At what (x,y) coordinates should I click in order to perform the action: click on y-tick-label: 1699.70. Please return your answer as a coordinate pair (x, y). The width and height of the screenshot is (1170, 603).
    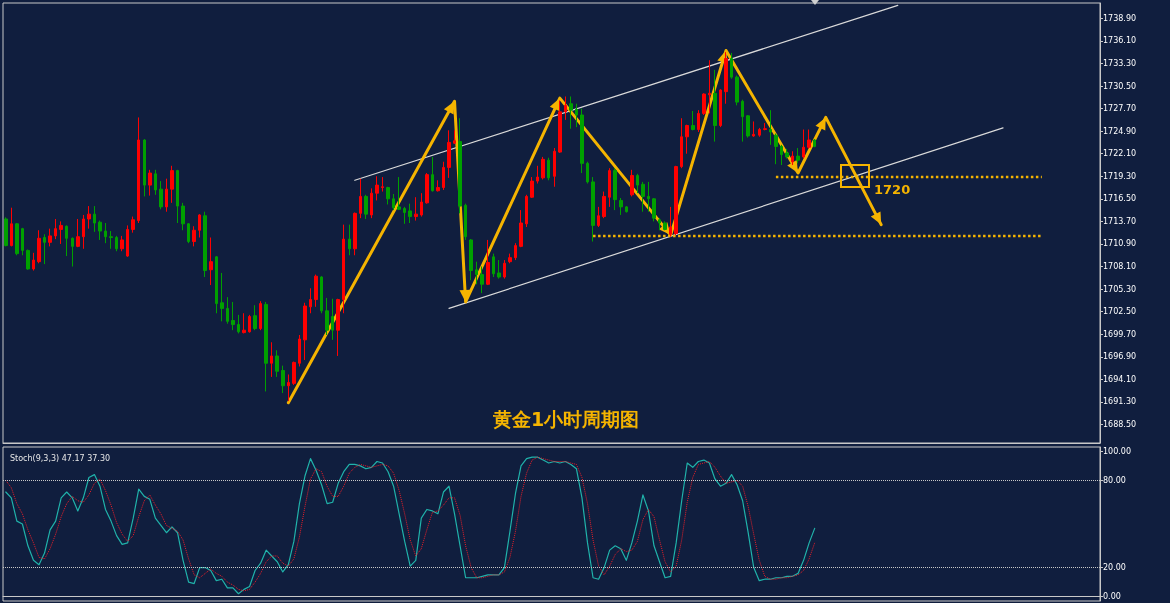
    Looking at the image, I should click on (1120, 334).